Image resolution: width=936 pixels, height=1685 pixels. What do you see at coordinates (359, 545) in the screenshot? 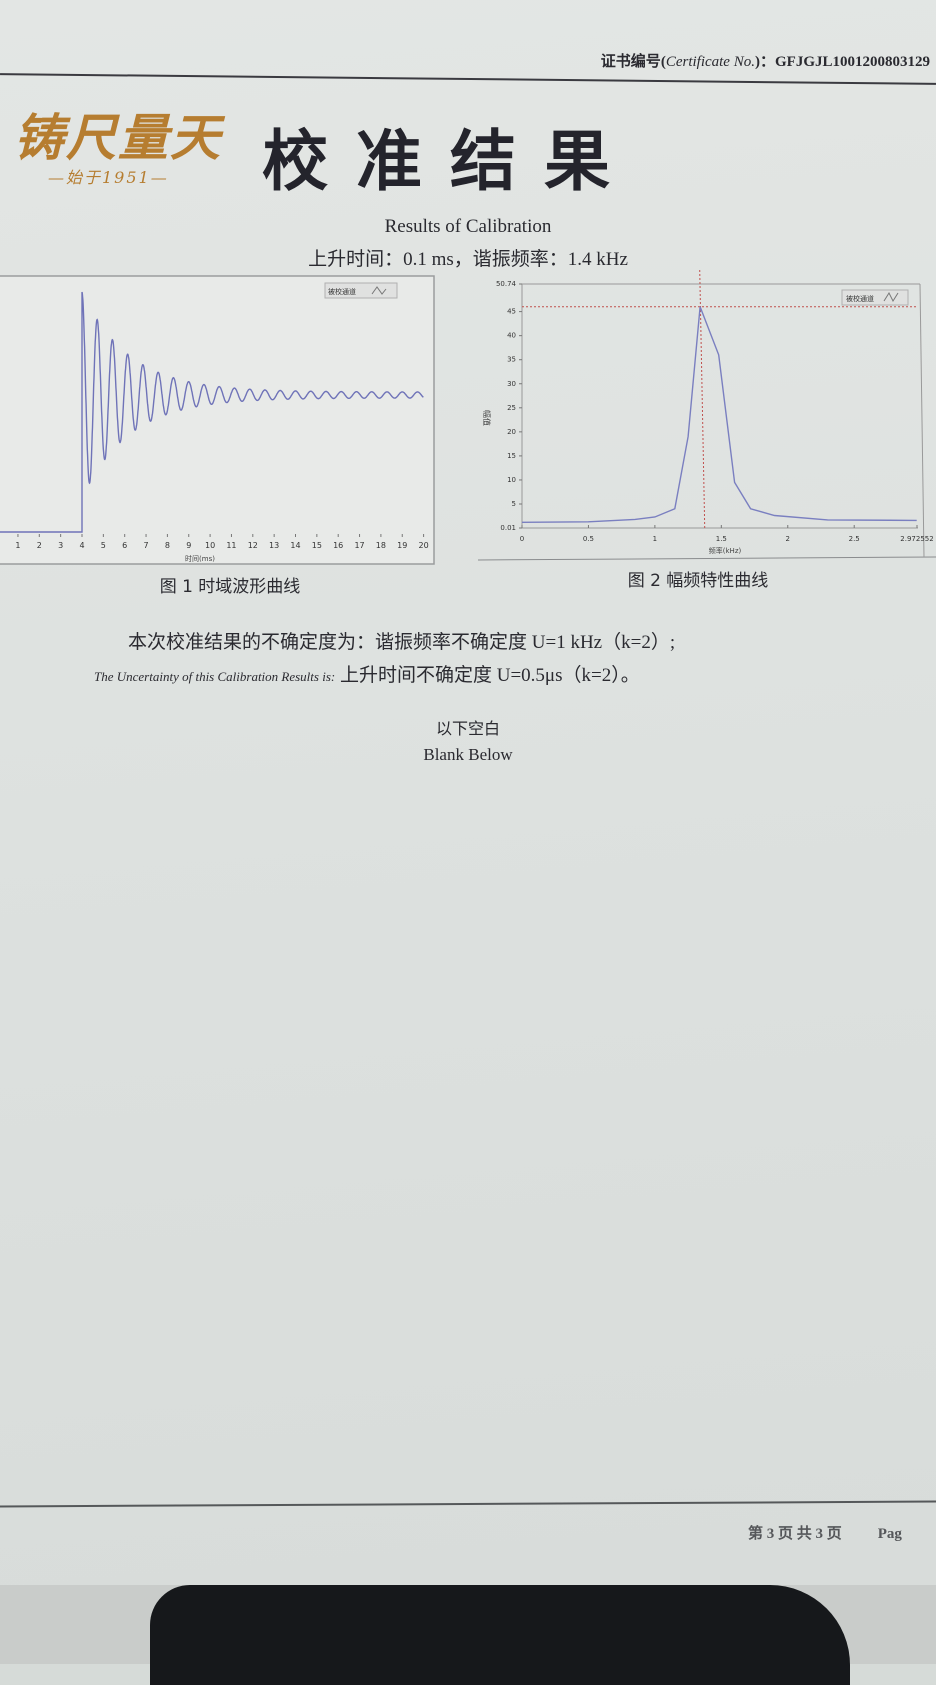
I see `chart1-x-tick-label: 17` at bounding box center [359, 545].